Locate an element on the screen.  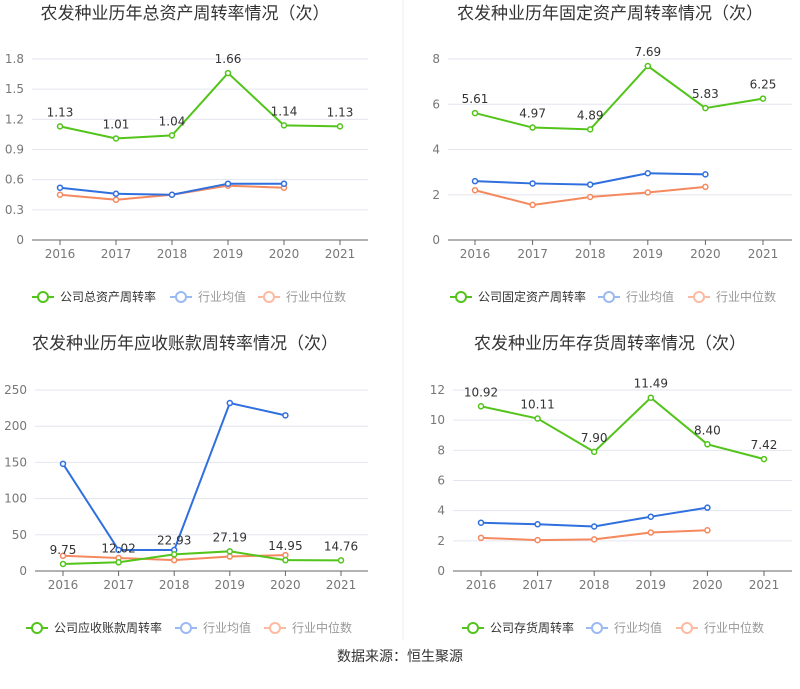
data-label: 4.89 is located at coordinates (590, 115).